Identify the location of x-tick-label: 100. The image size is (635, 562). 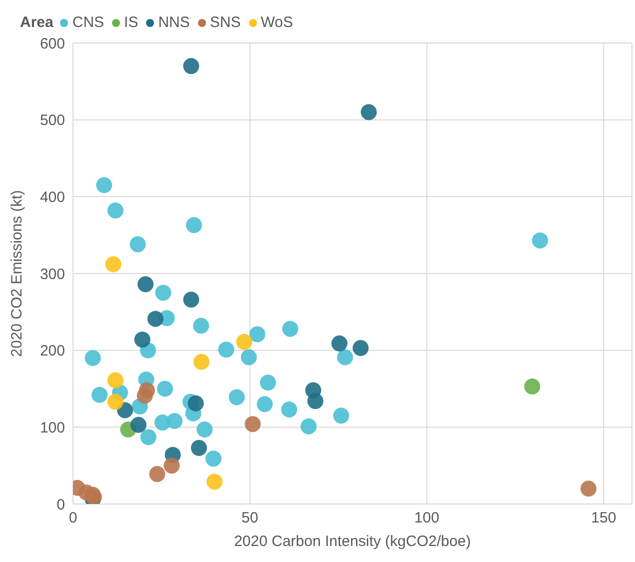
(427, 518).